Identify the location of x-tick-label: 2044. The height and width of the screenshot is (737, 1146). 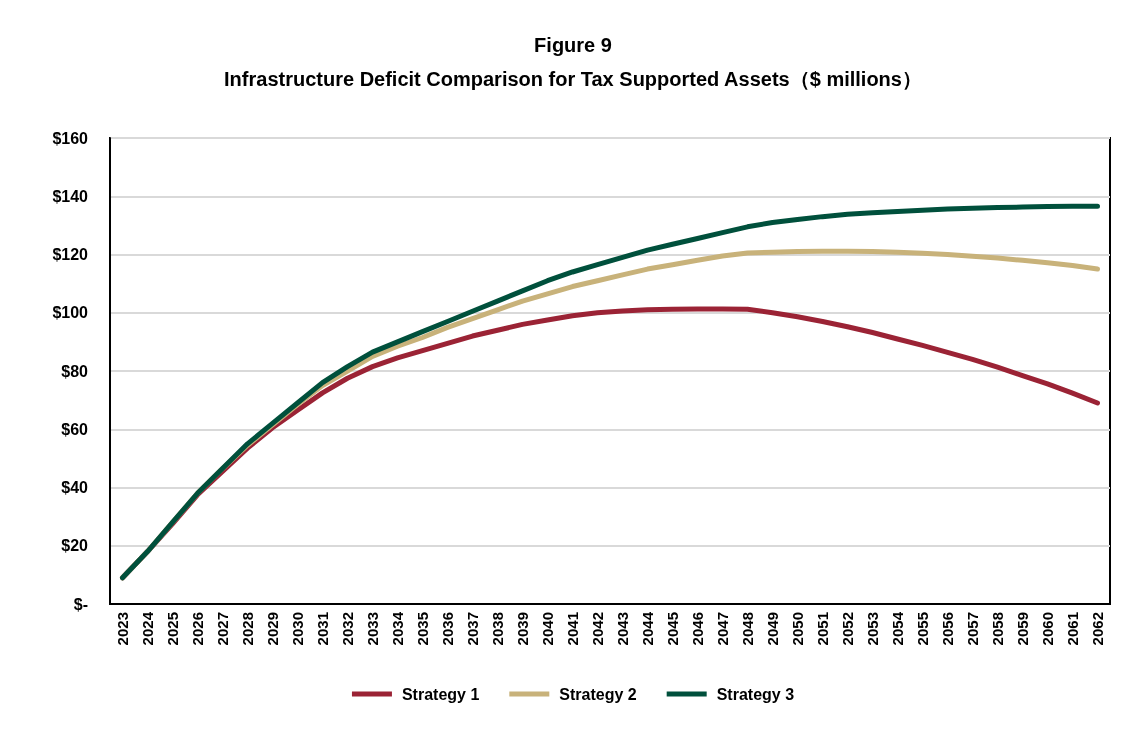
(647, 628).